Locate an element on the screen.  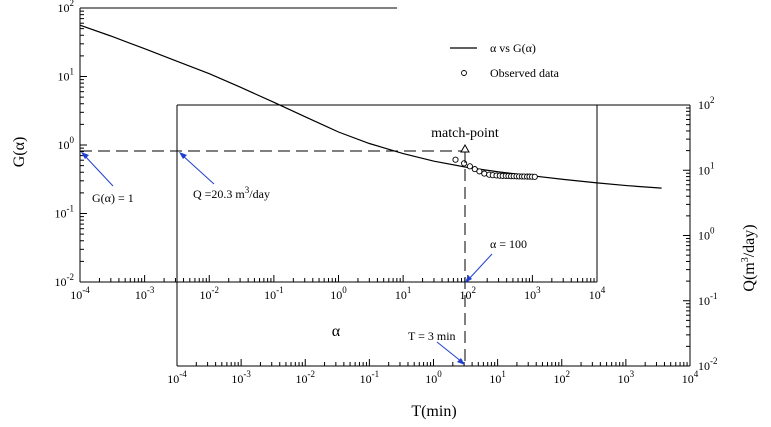
g-axis-tick-label: 10⁰ is located at coordinates (66, 143).